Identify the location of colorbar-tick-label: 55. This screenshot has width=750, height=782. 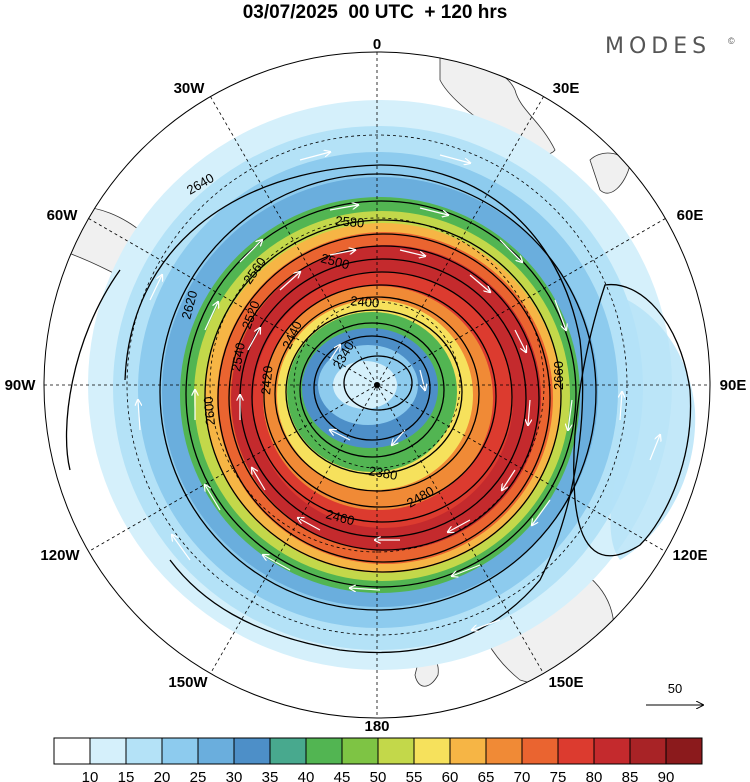
(414, 775).